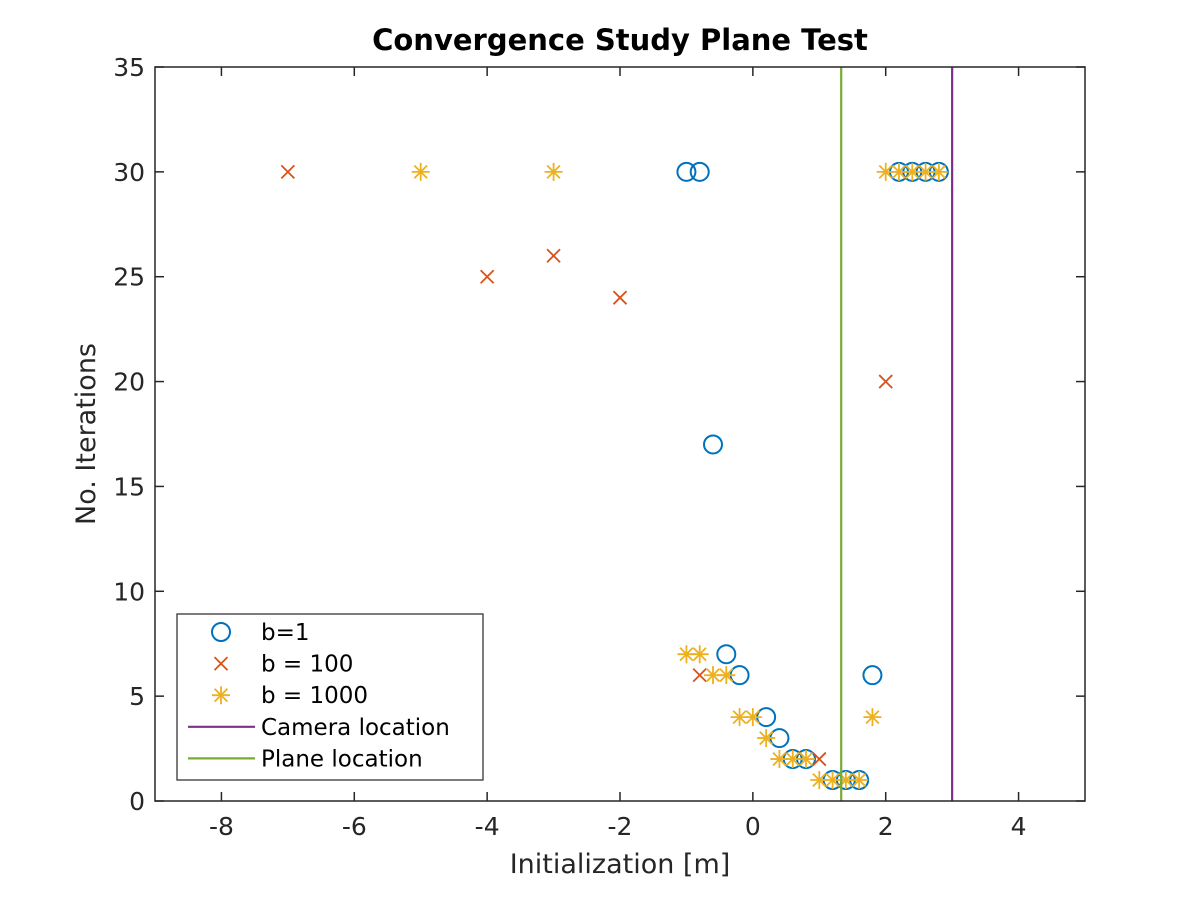  I want to click on y-tick-label: 10, so click(129, 591).